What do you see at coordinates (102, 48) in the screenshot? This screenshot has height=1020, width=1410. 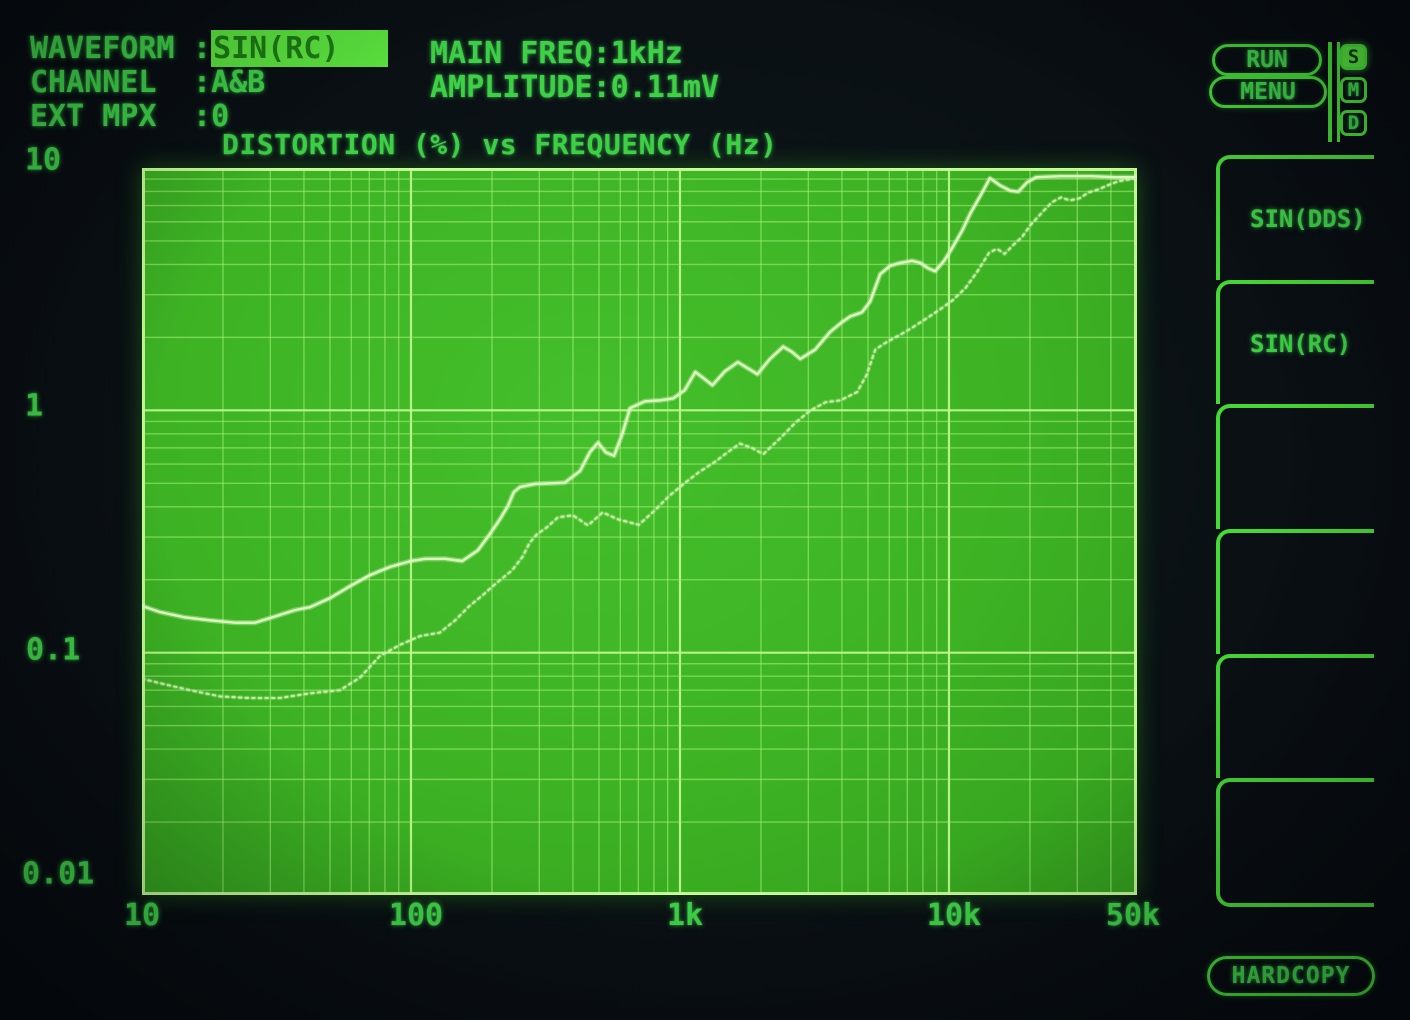 I see `waveform-label: WAVEFORM` at bounding box center [102, 48].